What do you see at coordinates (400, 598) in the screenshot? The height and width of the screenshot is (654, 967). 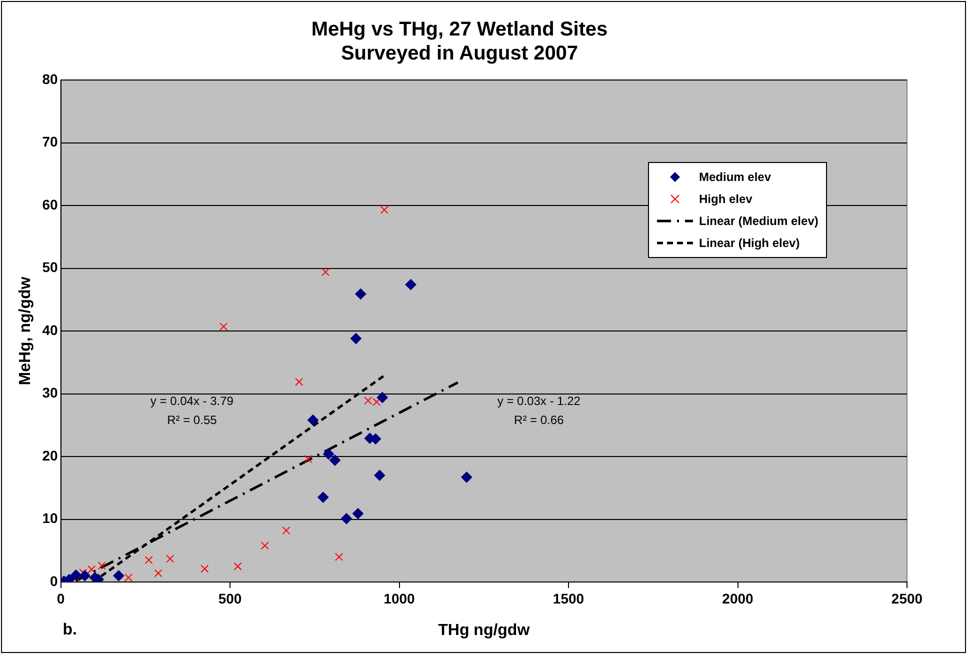 I see `x-tick-label: 1000` at bounding box center [400, 598].